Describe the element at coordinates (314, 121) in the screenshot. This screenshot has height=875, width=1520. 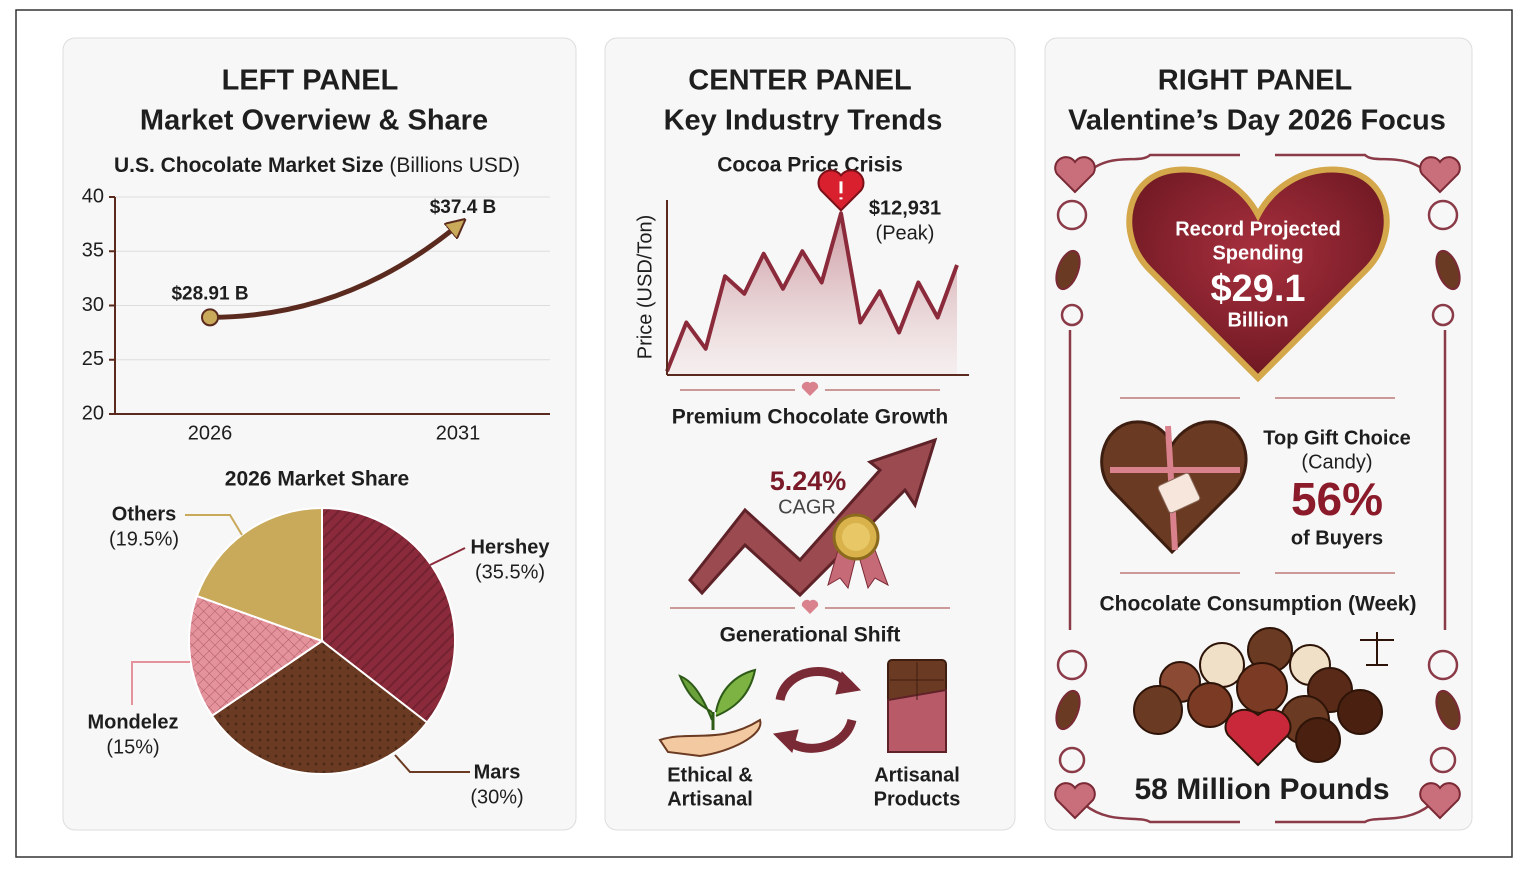
I see `panel-subheading: Market Overview & Share` at that location.